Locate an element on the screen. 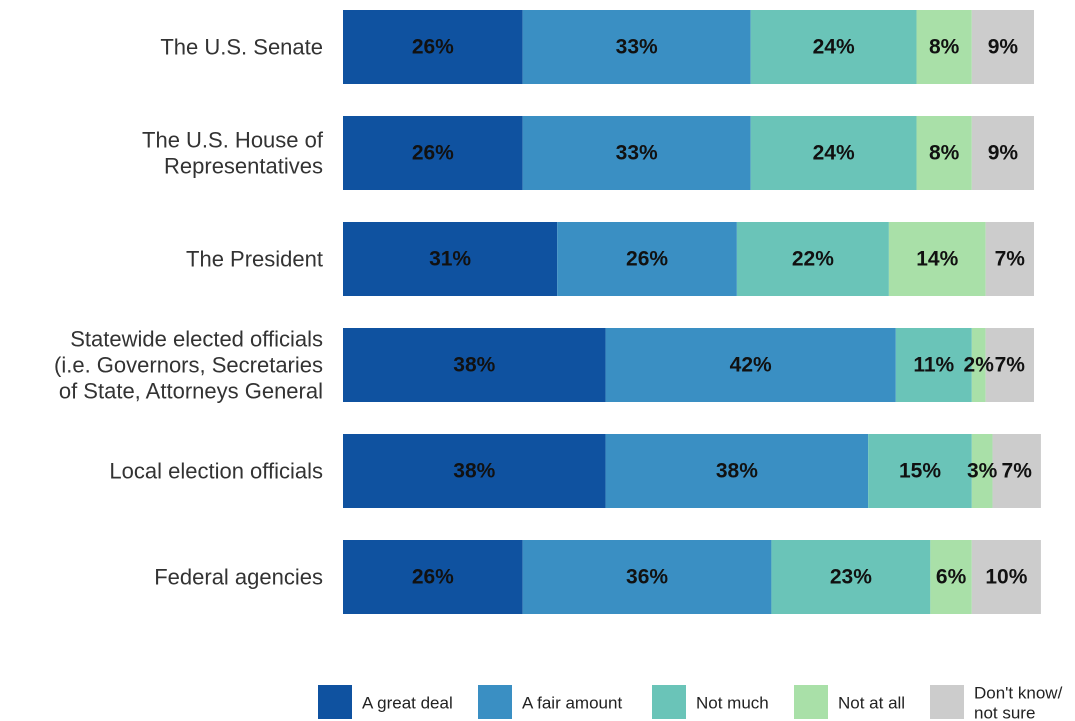  data-label: 14% is located at coordinates (937, 259).